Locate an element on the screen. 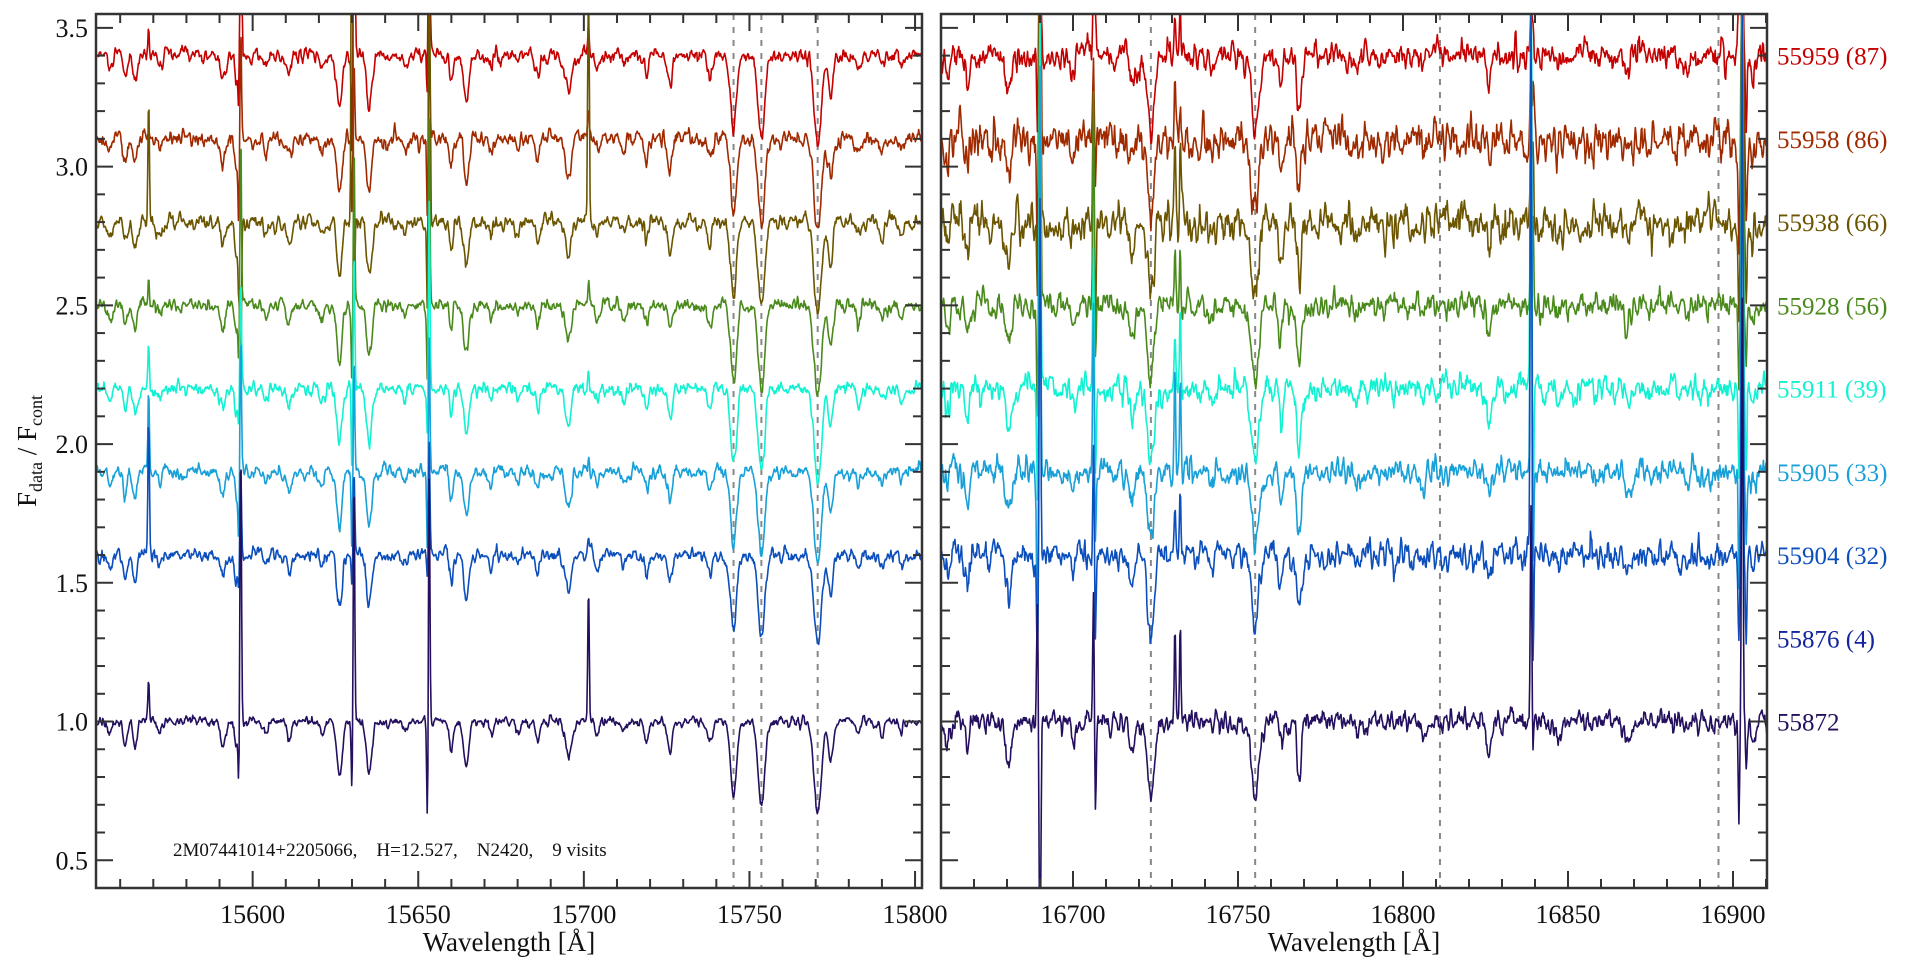  y-tick-label: 1.0 is located at coordinates (72, 722).